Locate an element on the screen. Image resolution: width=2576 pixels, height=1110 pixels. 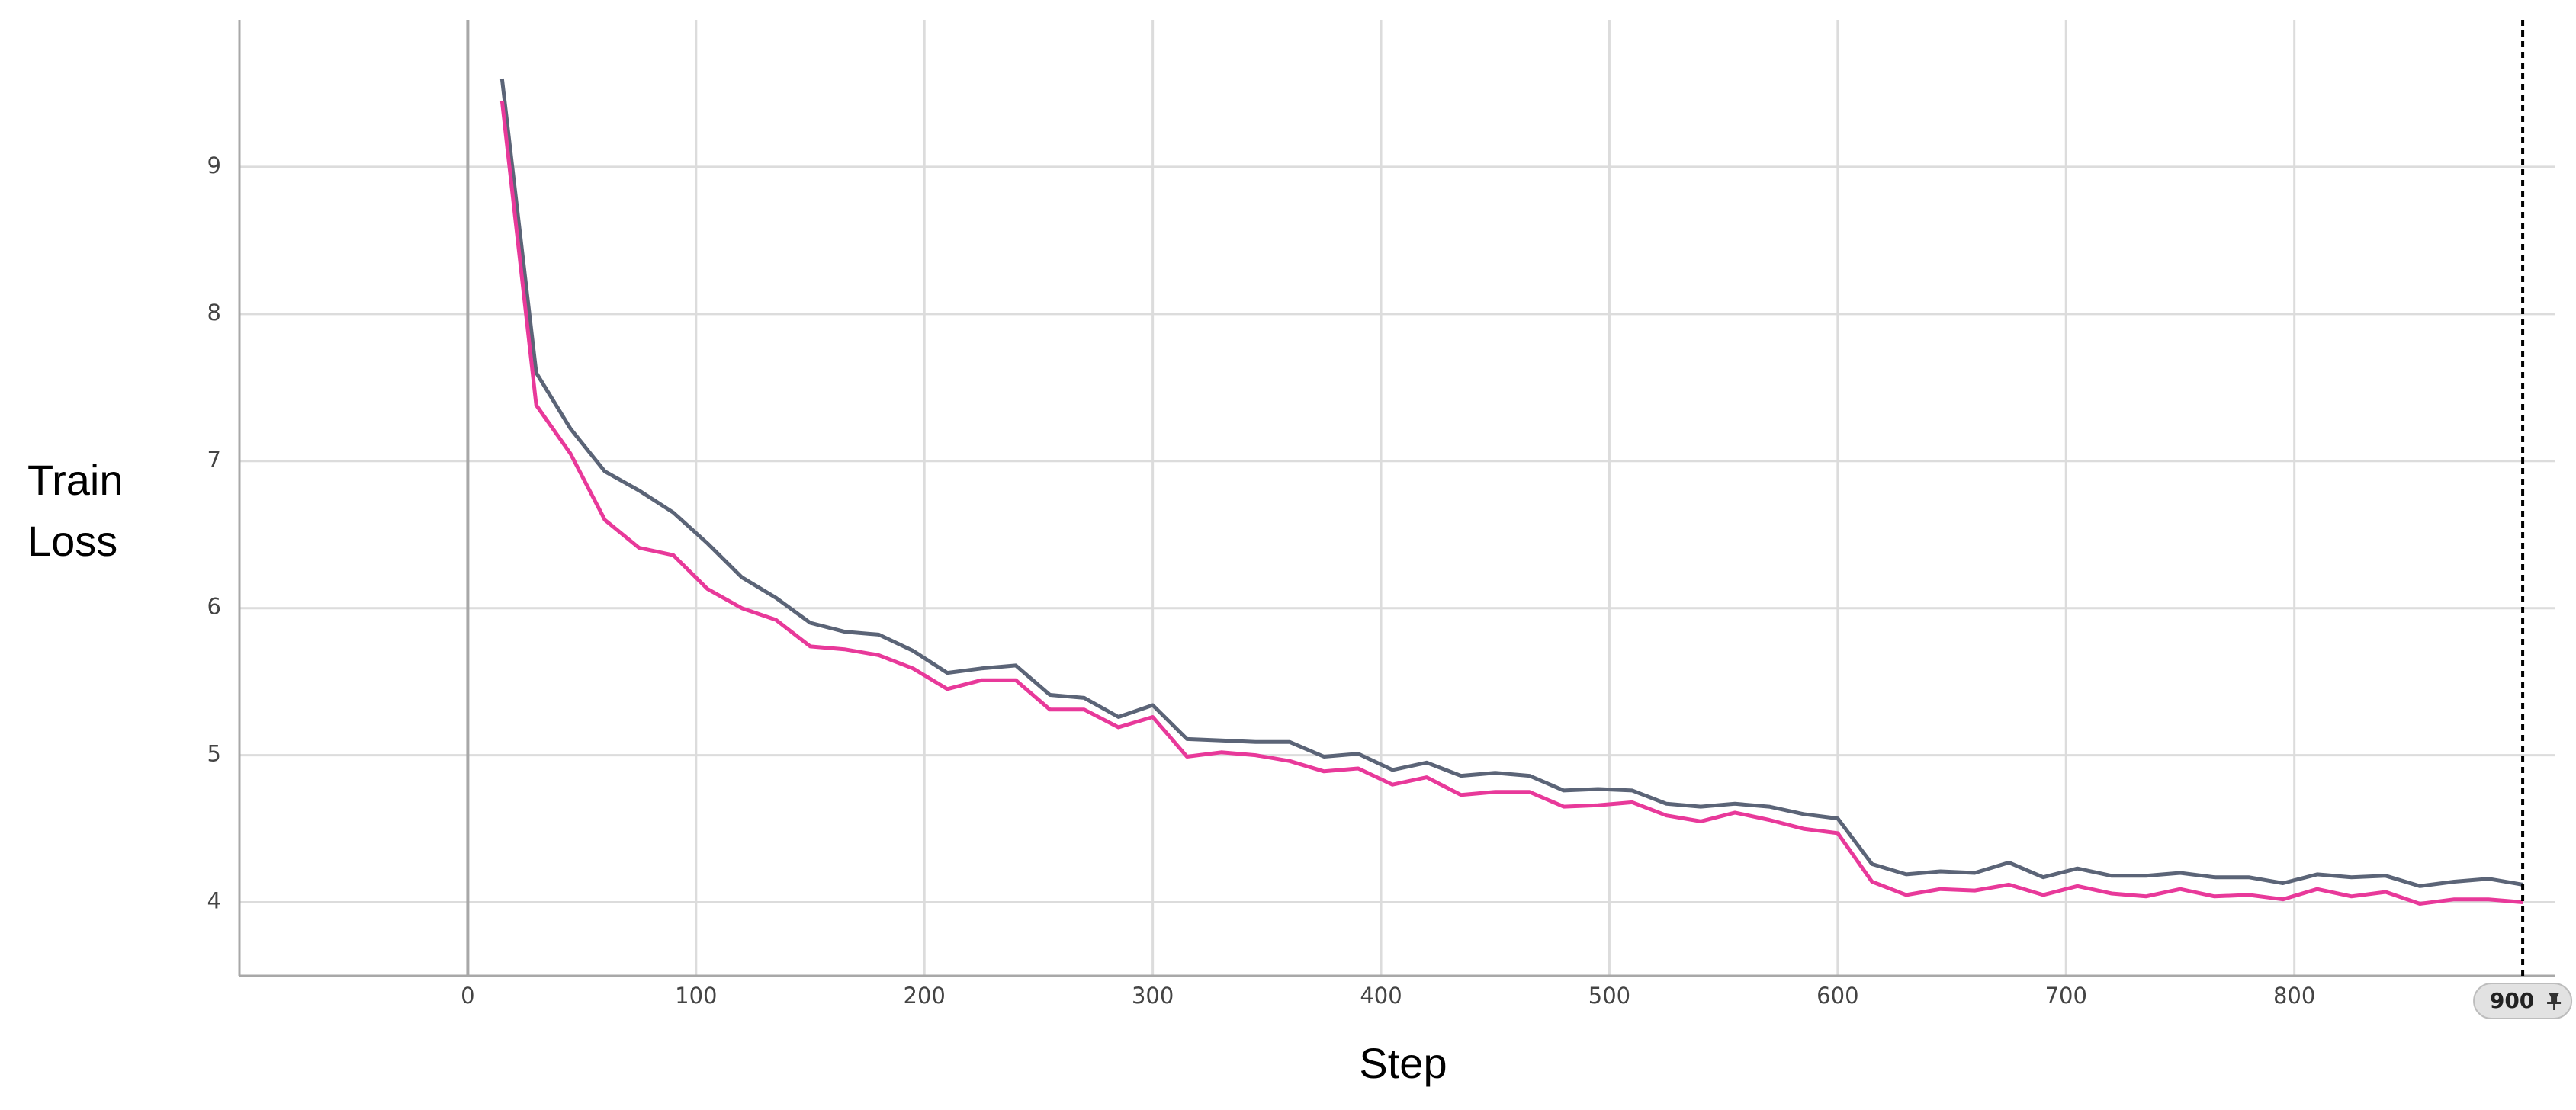
step-badge-label: 900 is located at coordinates (2512, 1000).